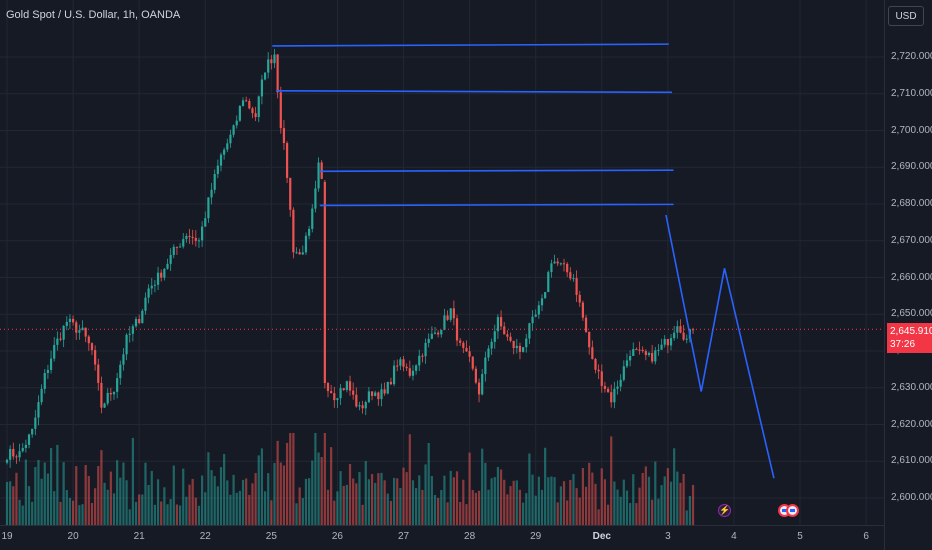  Describe the element at coordinates (205, 536) in the screenshot. I see `time-tick-label: 22` at that location.